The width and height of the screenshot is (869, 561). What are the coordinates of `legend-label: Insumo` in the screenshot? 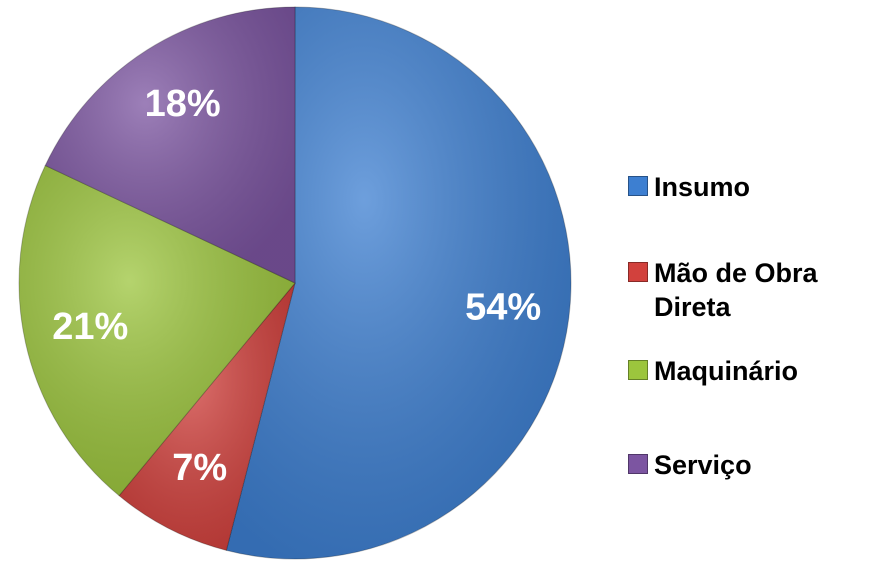 It's located at (702, 187).